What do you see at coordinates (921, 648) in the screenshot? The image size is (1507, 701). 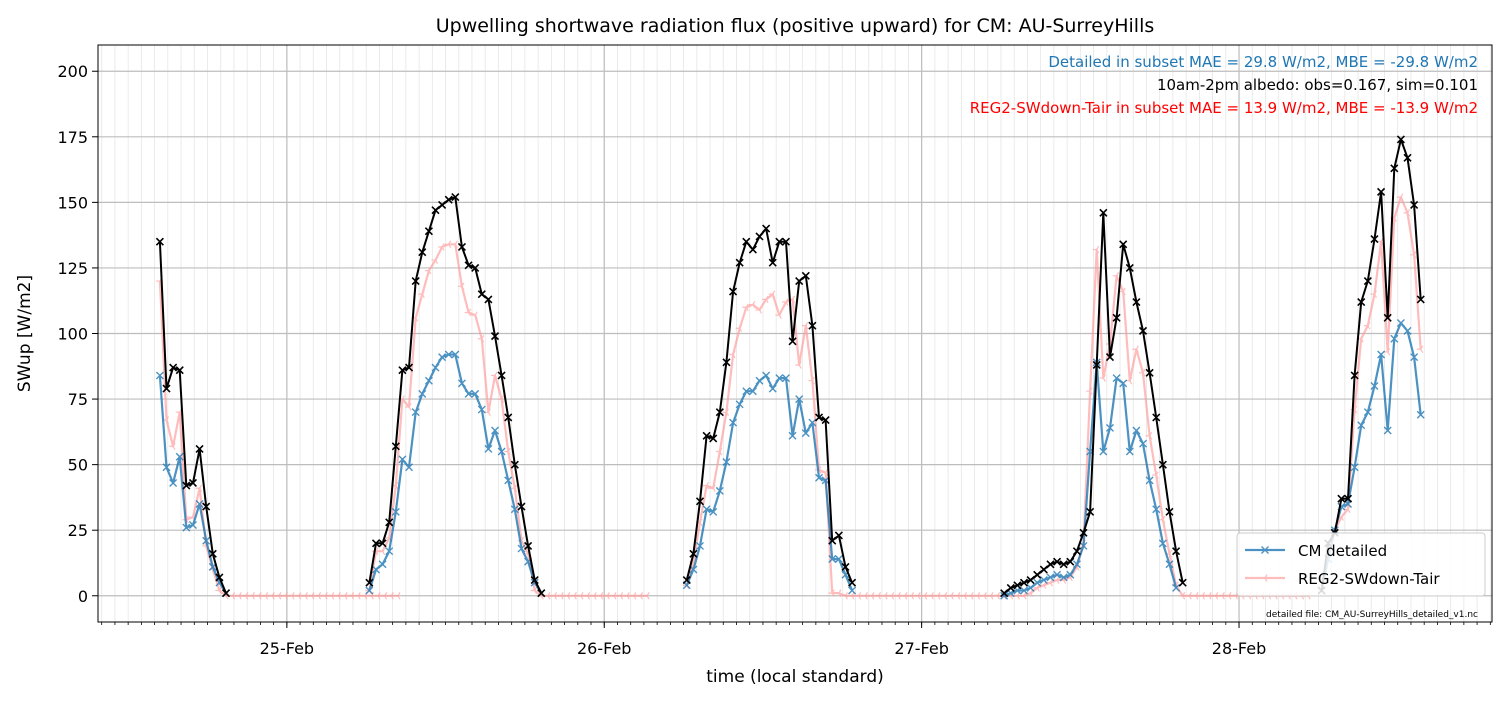 I see `x-tick-label: 27-Feb` at bounding box center [921, 648].